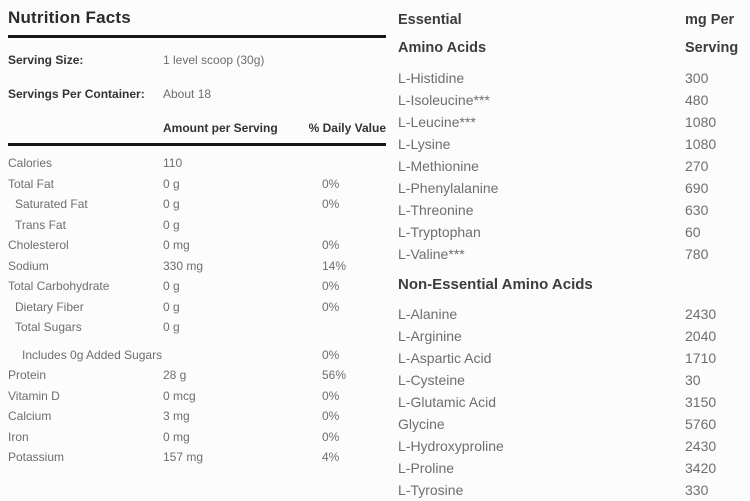  Describe the element at coordinates (59, 286) in the screenshot. I see `nutrient-label: Total Carbohydrate` at that location.